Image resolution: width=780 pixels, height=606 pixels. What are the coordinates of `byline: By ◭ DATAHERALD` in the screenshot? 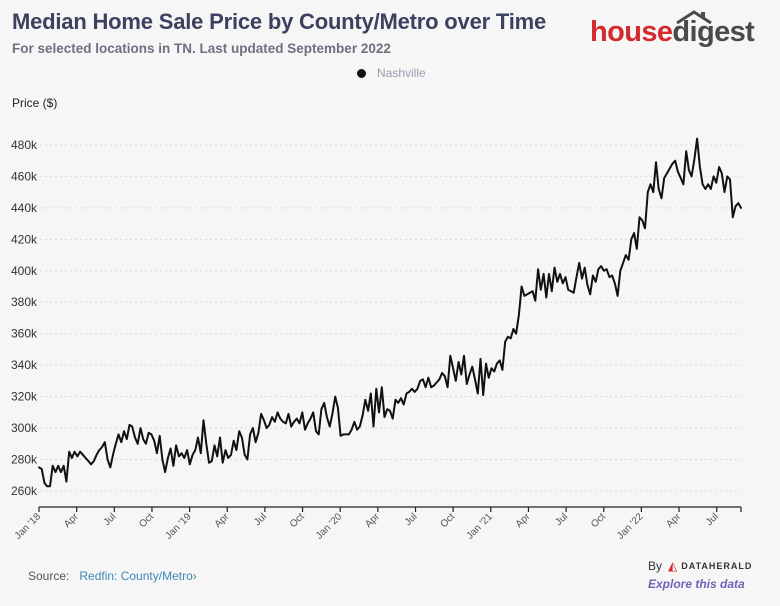 It's located at (700, 566).